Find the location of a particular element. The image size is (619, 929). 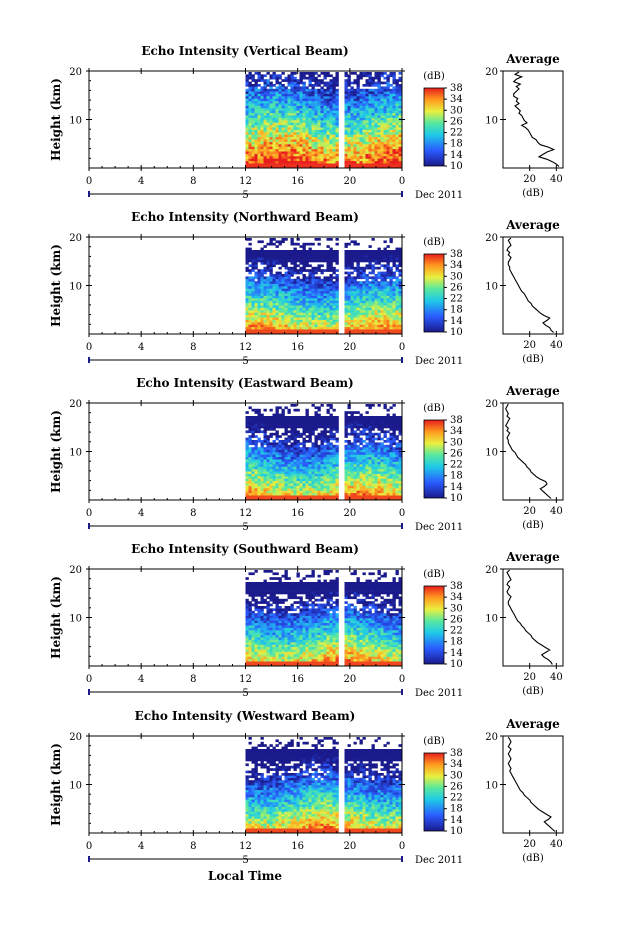

x-tick-label: 16 is located at coordinates (297, 347).